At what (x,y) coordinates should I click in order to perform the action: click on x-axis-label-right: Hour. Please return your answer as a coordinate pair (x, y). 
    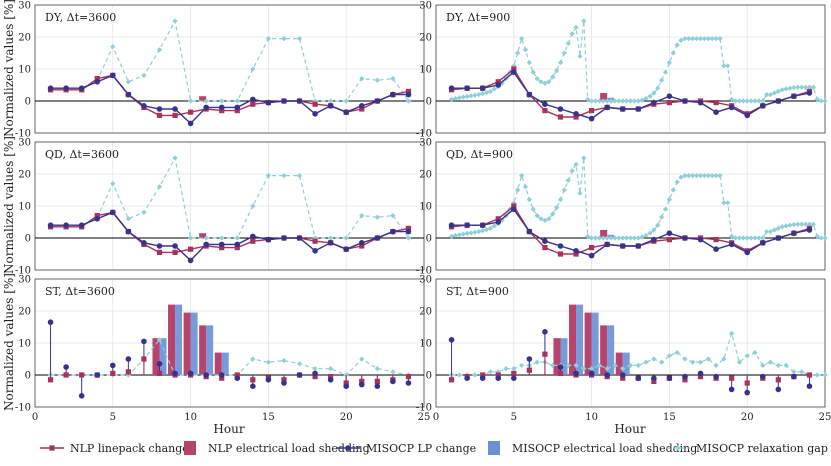
    Looking at the image, I should click on (629, 429).